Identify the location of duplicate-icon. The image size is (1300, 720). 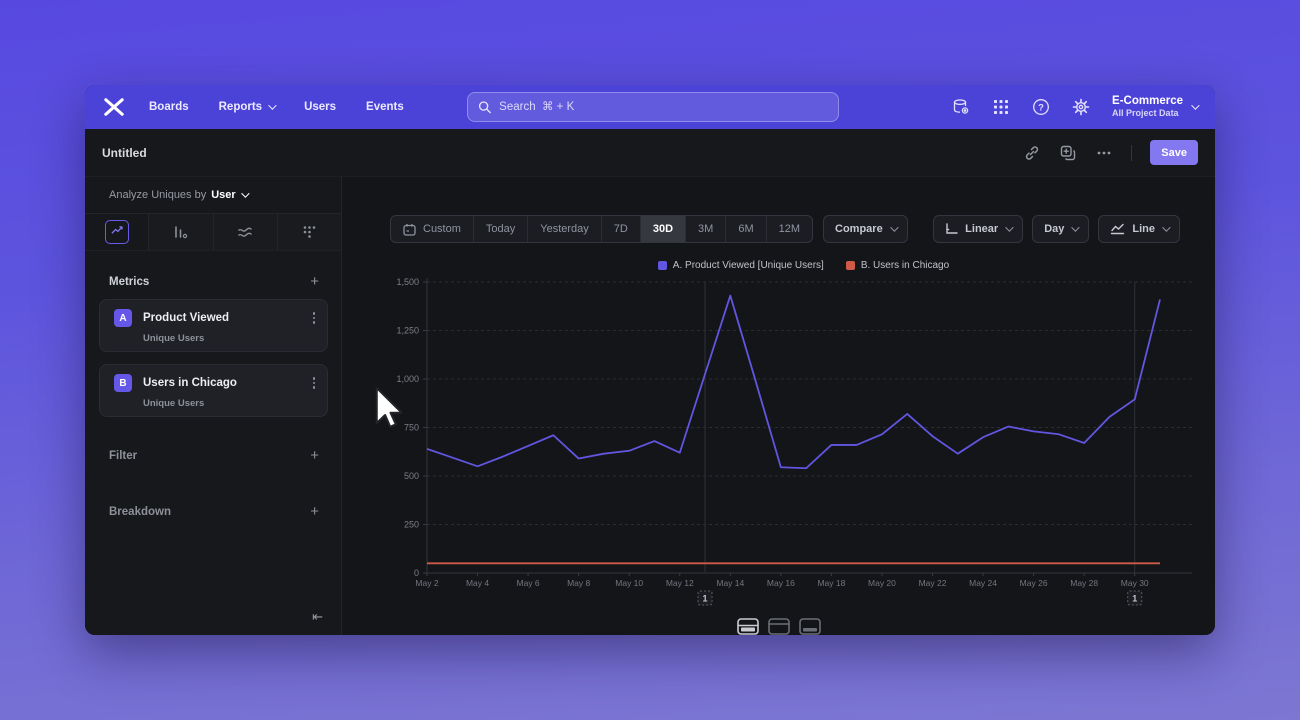
(1068, 153).